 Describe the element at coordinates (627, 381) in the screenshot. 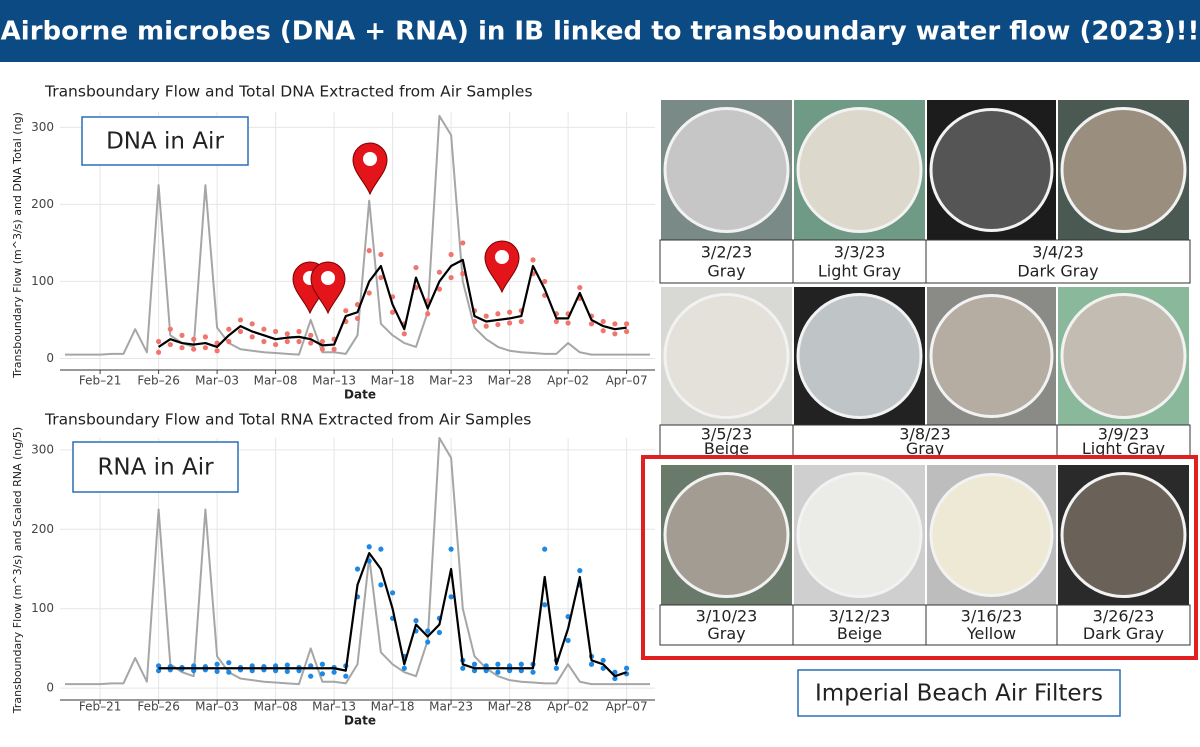

I see `x-tick-label: Apr–07` at that location.